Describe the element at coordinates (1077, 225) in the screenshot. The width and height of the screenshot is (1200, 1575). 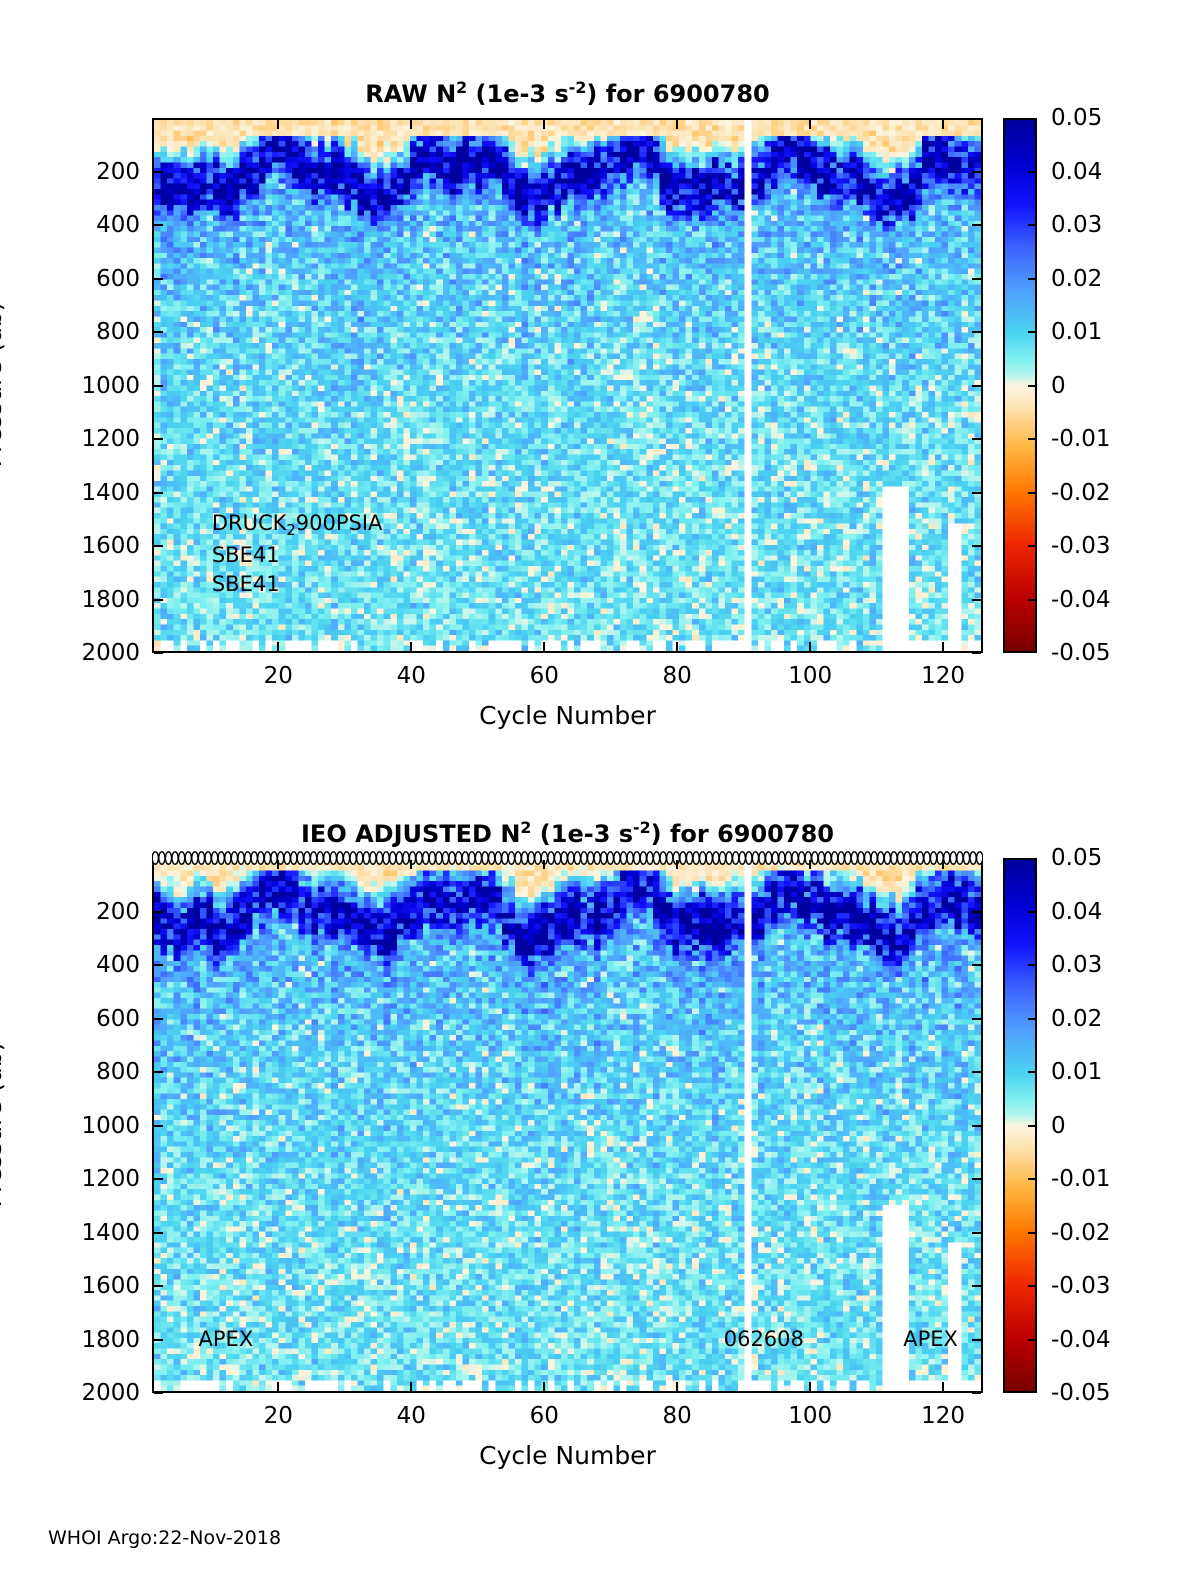
I see `colorbar-tick-label: 0.03` at that location.